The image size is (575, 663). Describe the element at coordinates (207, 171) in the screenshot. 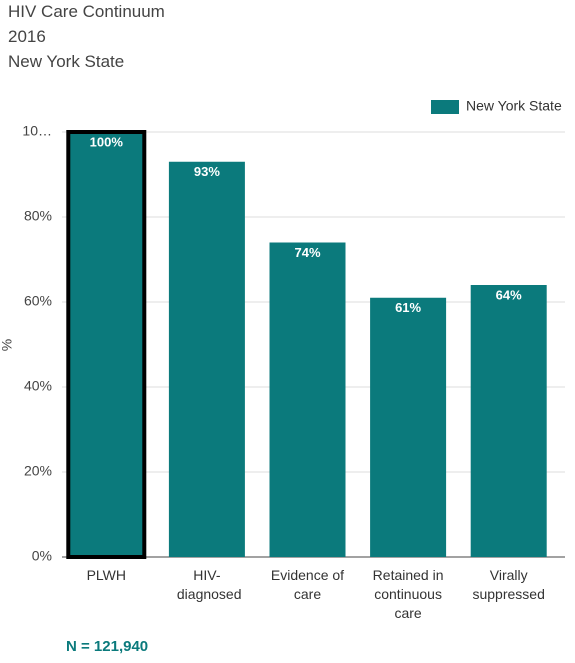

I see `value-label: 93%` at that location.